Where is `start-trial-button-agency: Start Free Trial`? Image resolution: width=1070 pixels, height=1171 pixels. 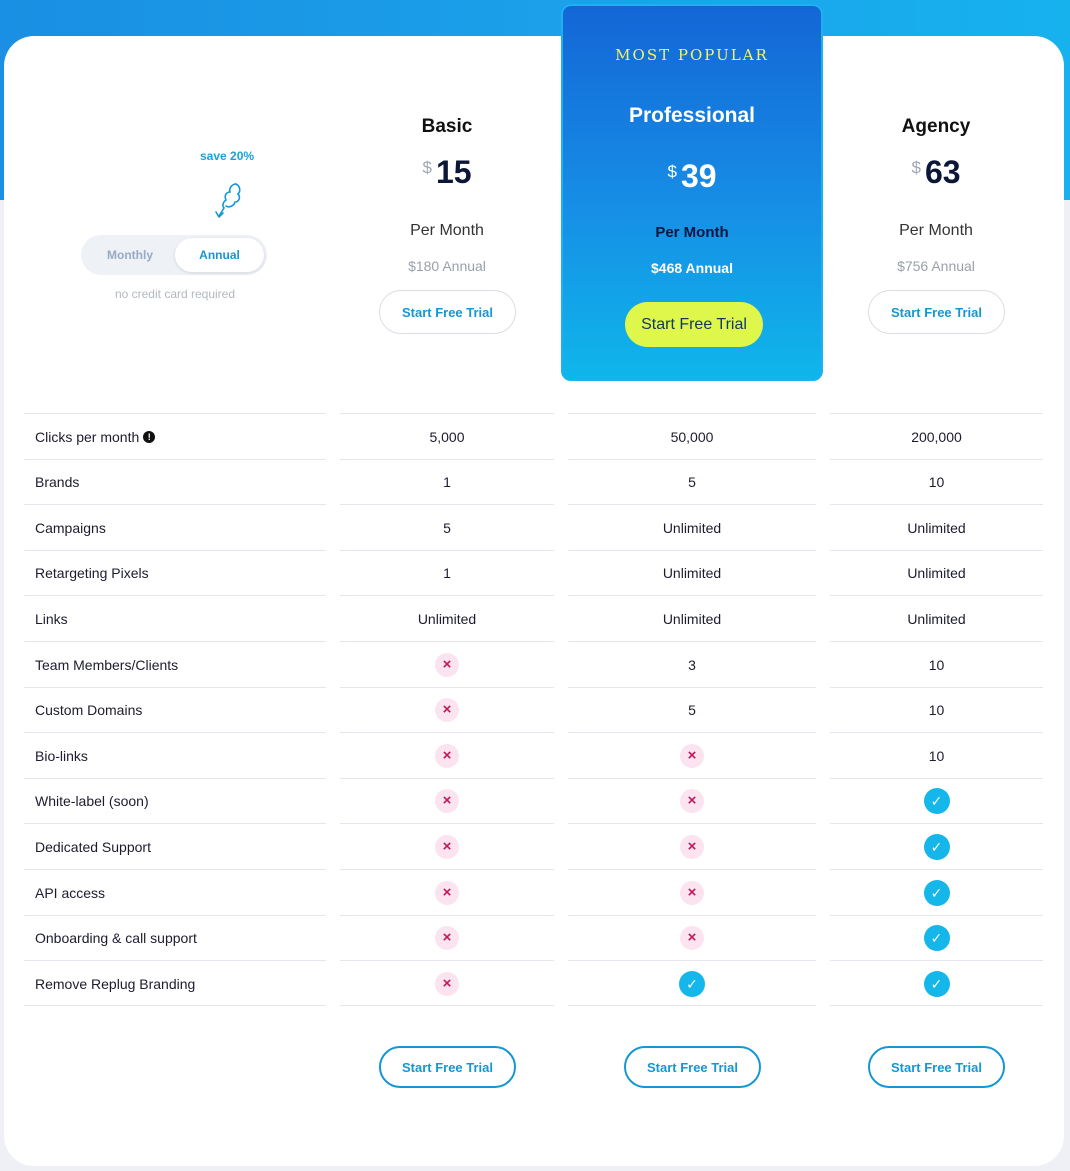 start-trial-button-agency: Start Free Trial is located at coordinates (936, 312).